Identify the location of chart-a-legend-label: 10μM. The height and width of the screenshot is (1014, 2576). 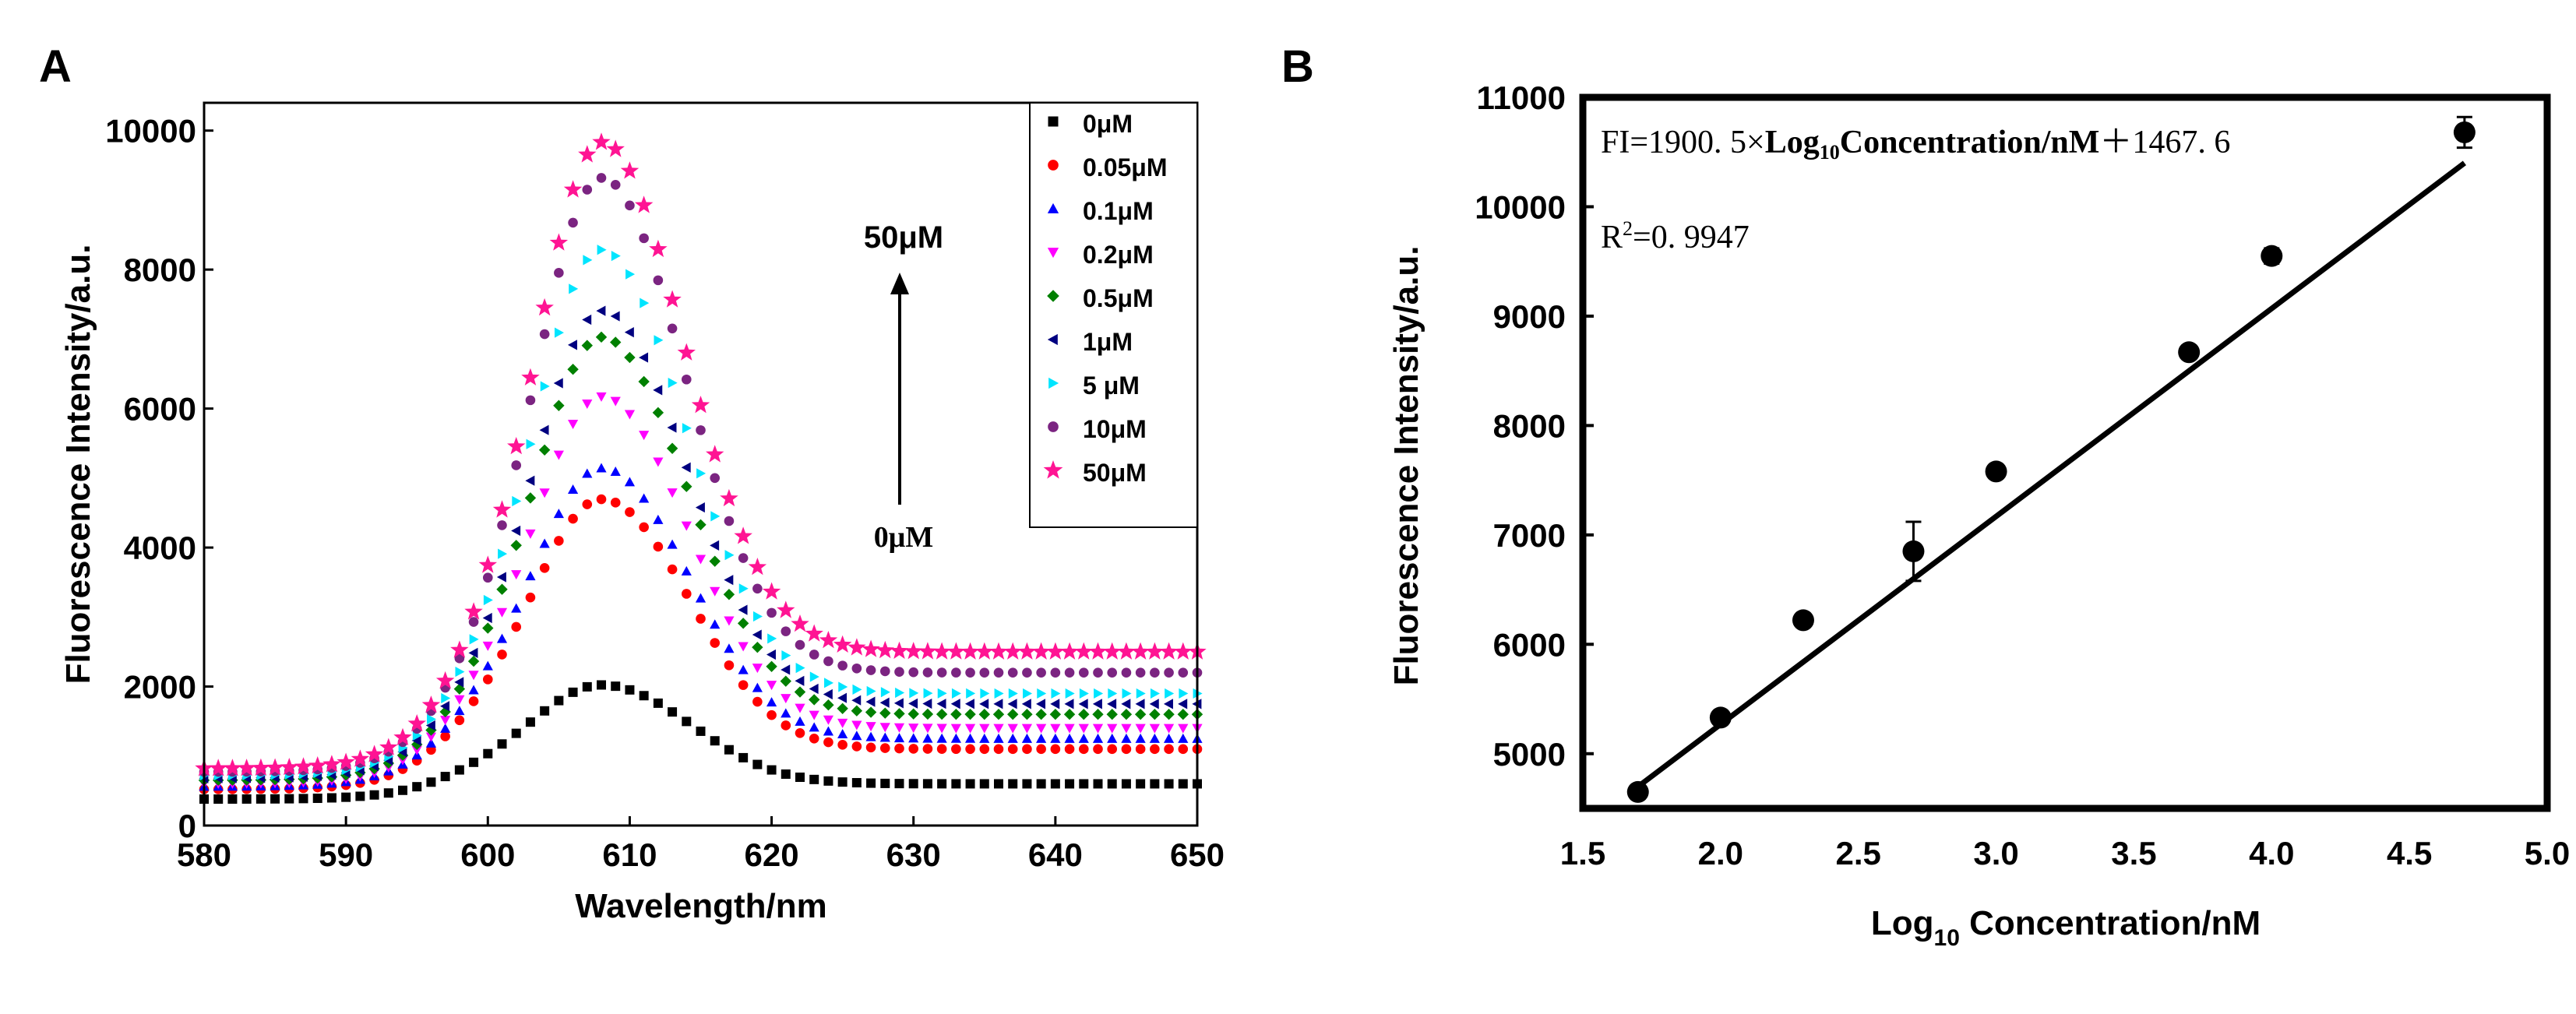
(1115, 429).